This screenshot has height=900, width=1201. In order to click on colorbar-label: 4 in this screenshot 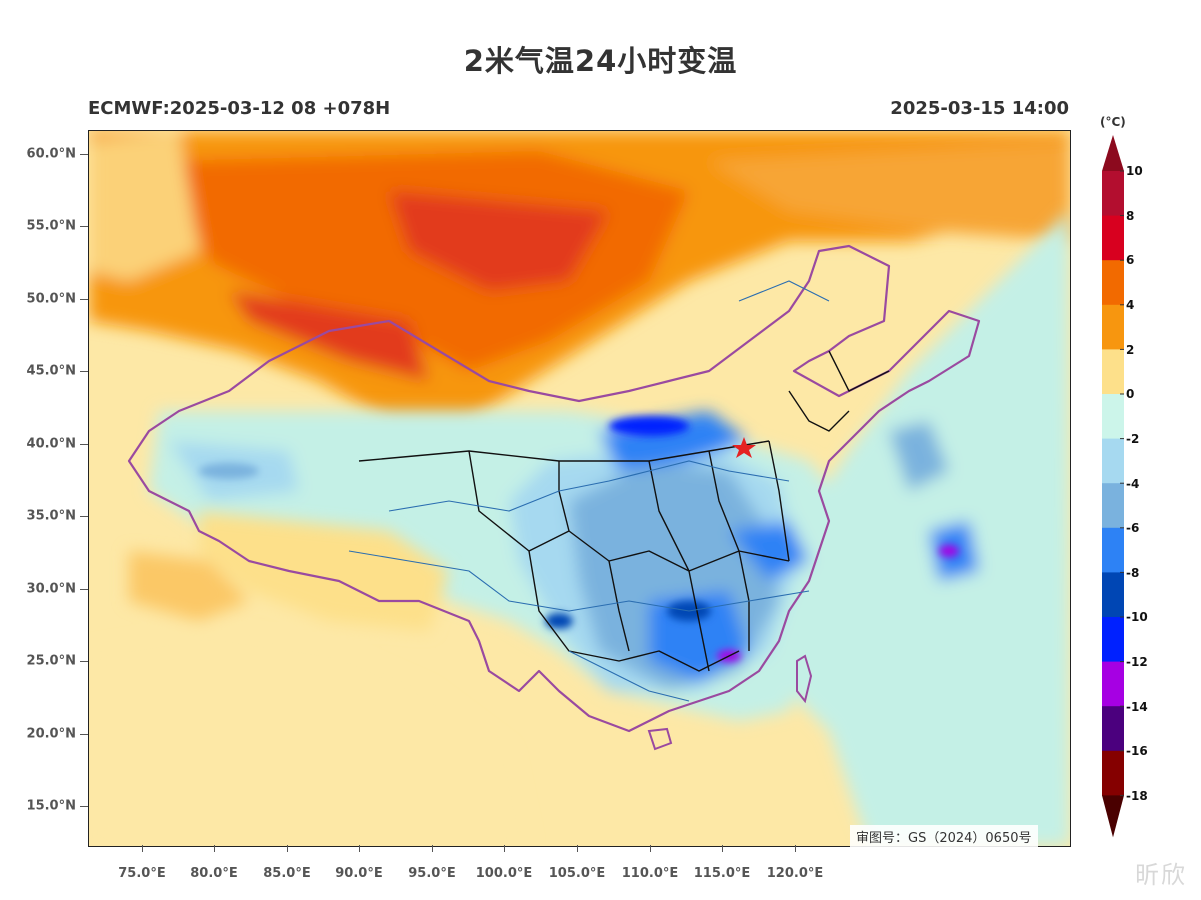, I will do `click(1130, 305)`.